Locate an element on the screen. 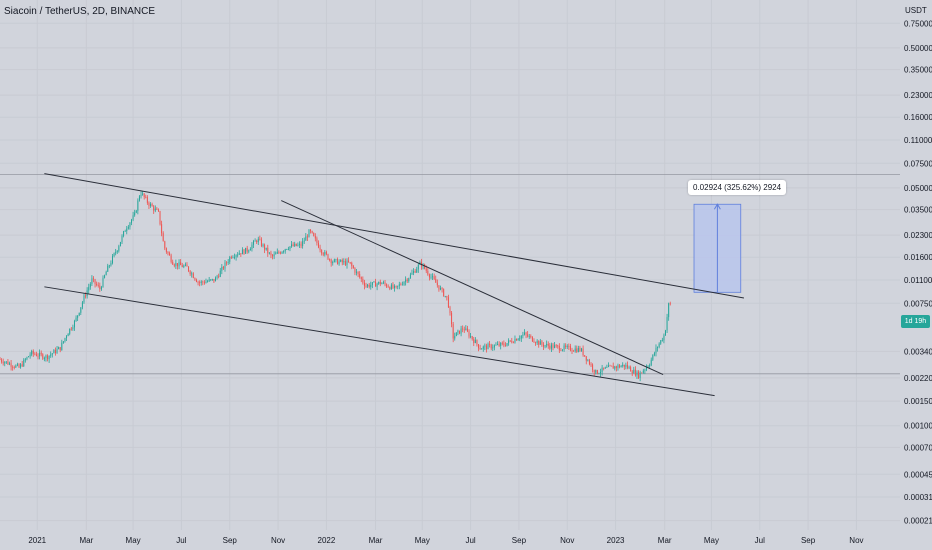 The image size is (932, 550). y-tick-label: 0.01100 is located at coordinates (918, 280).